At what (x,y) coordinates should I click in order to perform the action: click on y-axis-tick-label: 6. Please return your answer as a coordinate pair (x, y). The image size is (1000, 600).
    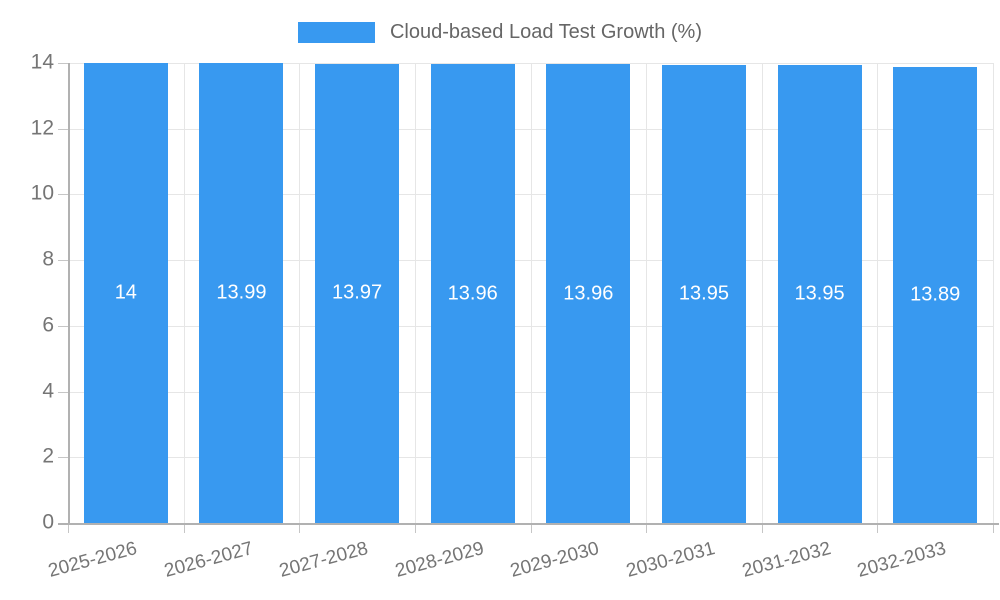
    Looking at the image, I should click on (48, 325).